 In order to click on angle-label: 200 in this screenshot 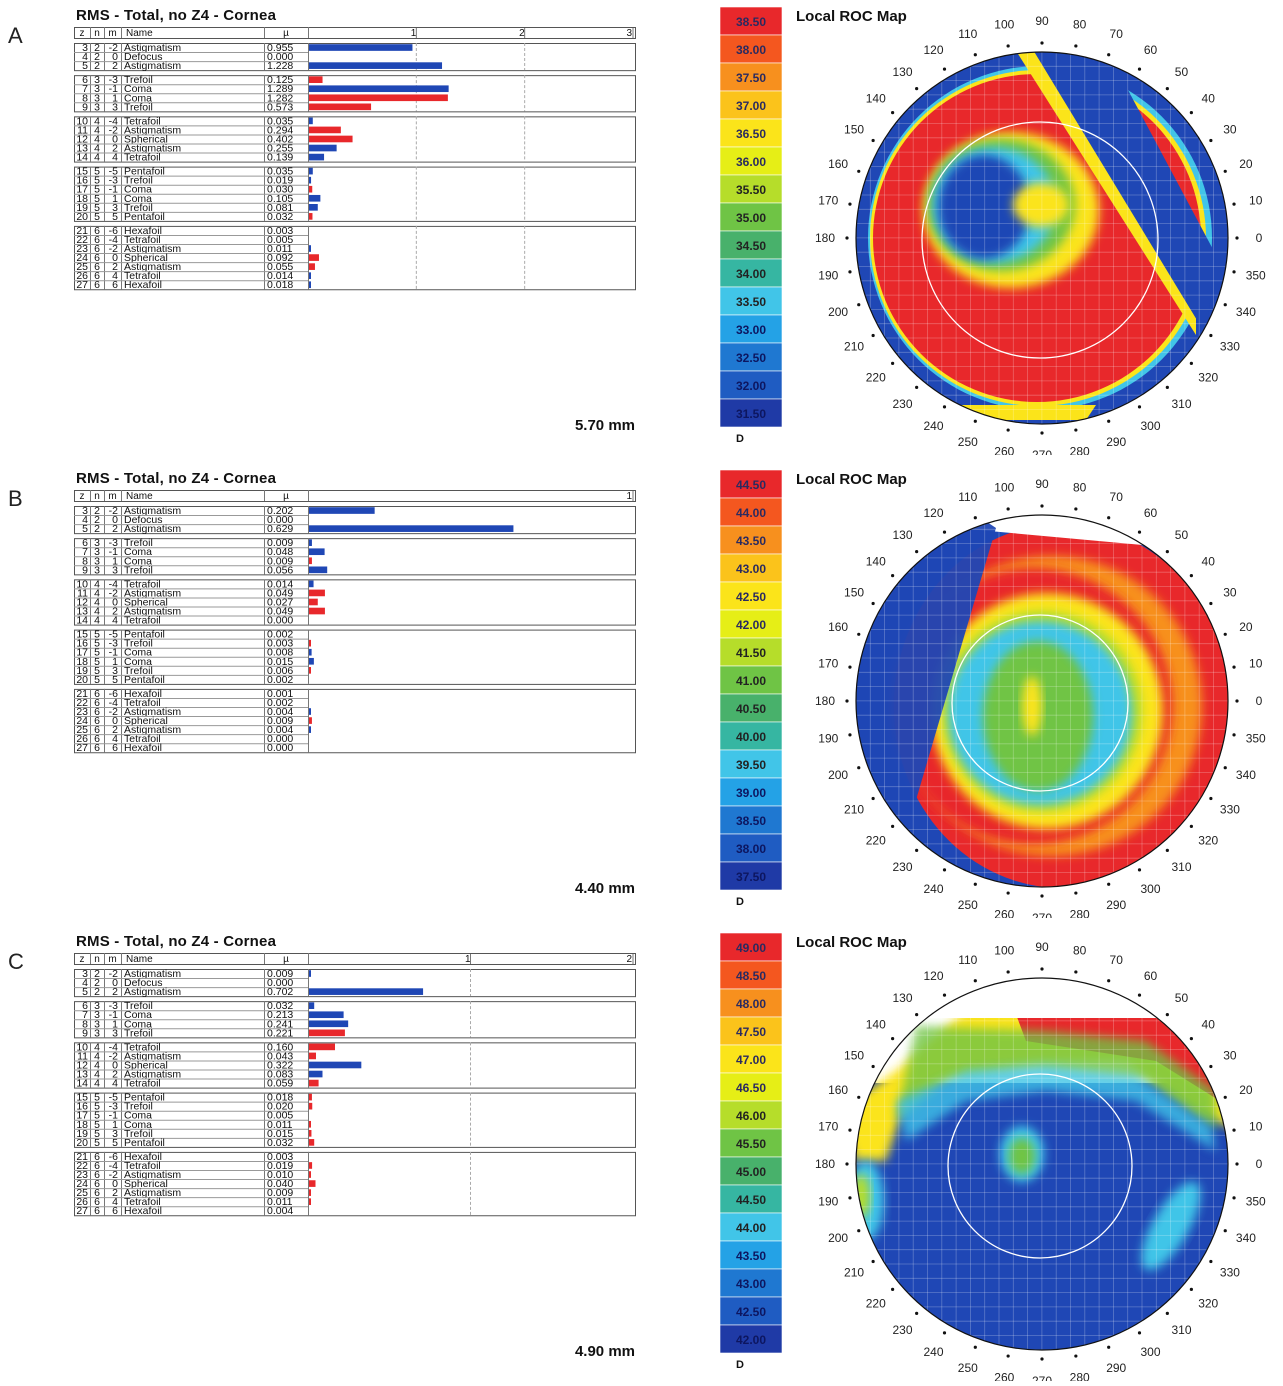, I will do `click(838, 775)`.